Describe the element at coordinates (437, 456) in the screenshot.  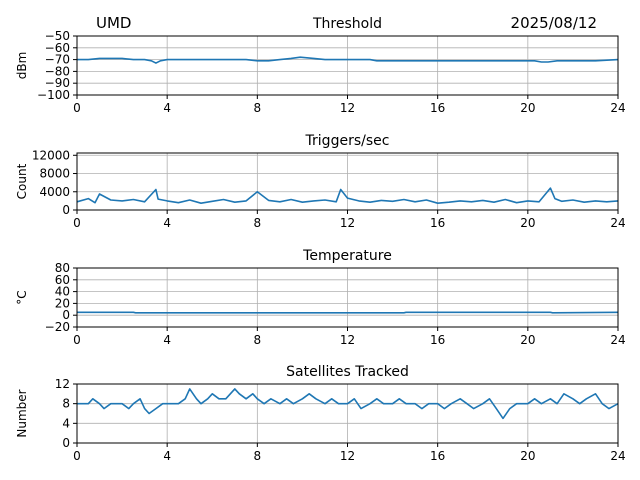
I see `satellites-xtick-label: 16` at that location.